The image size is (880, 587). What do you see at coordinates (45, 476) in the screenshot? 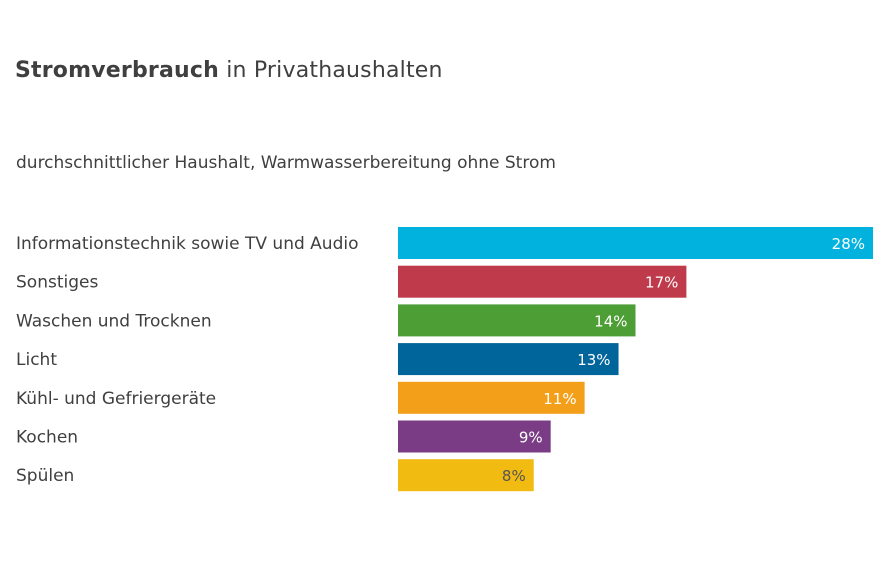
I see `category-label: Spülen` at bounding box center [45, 476].